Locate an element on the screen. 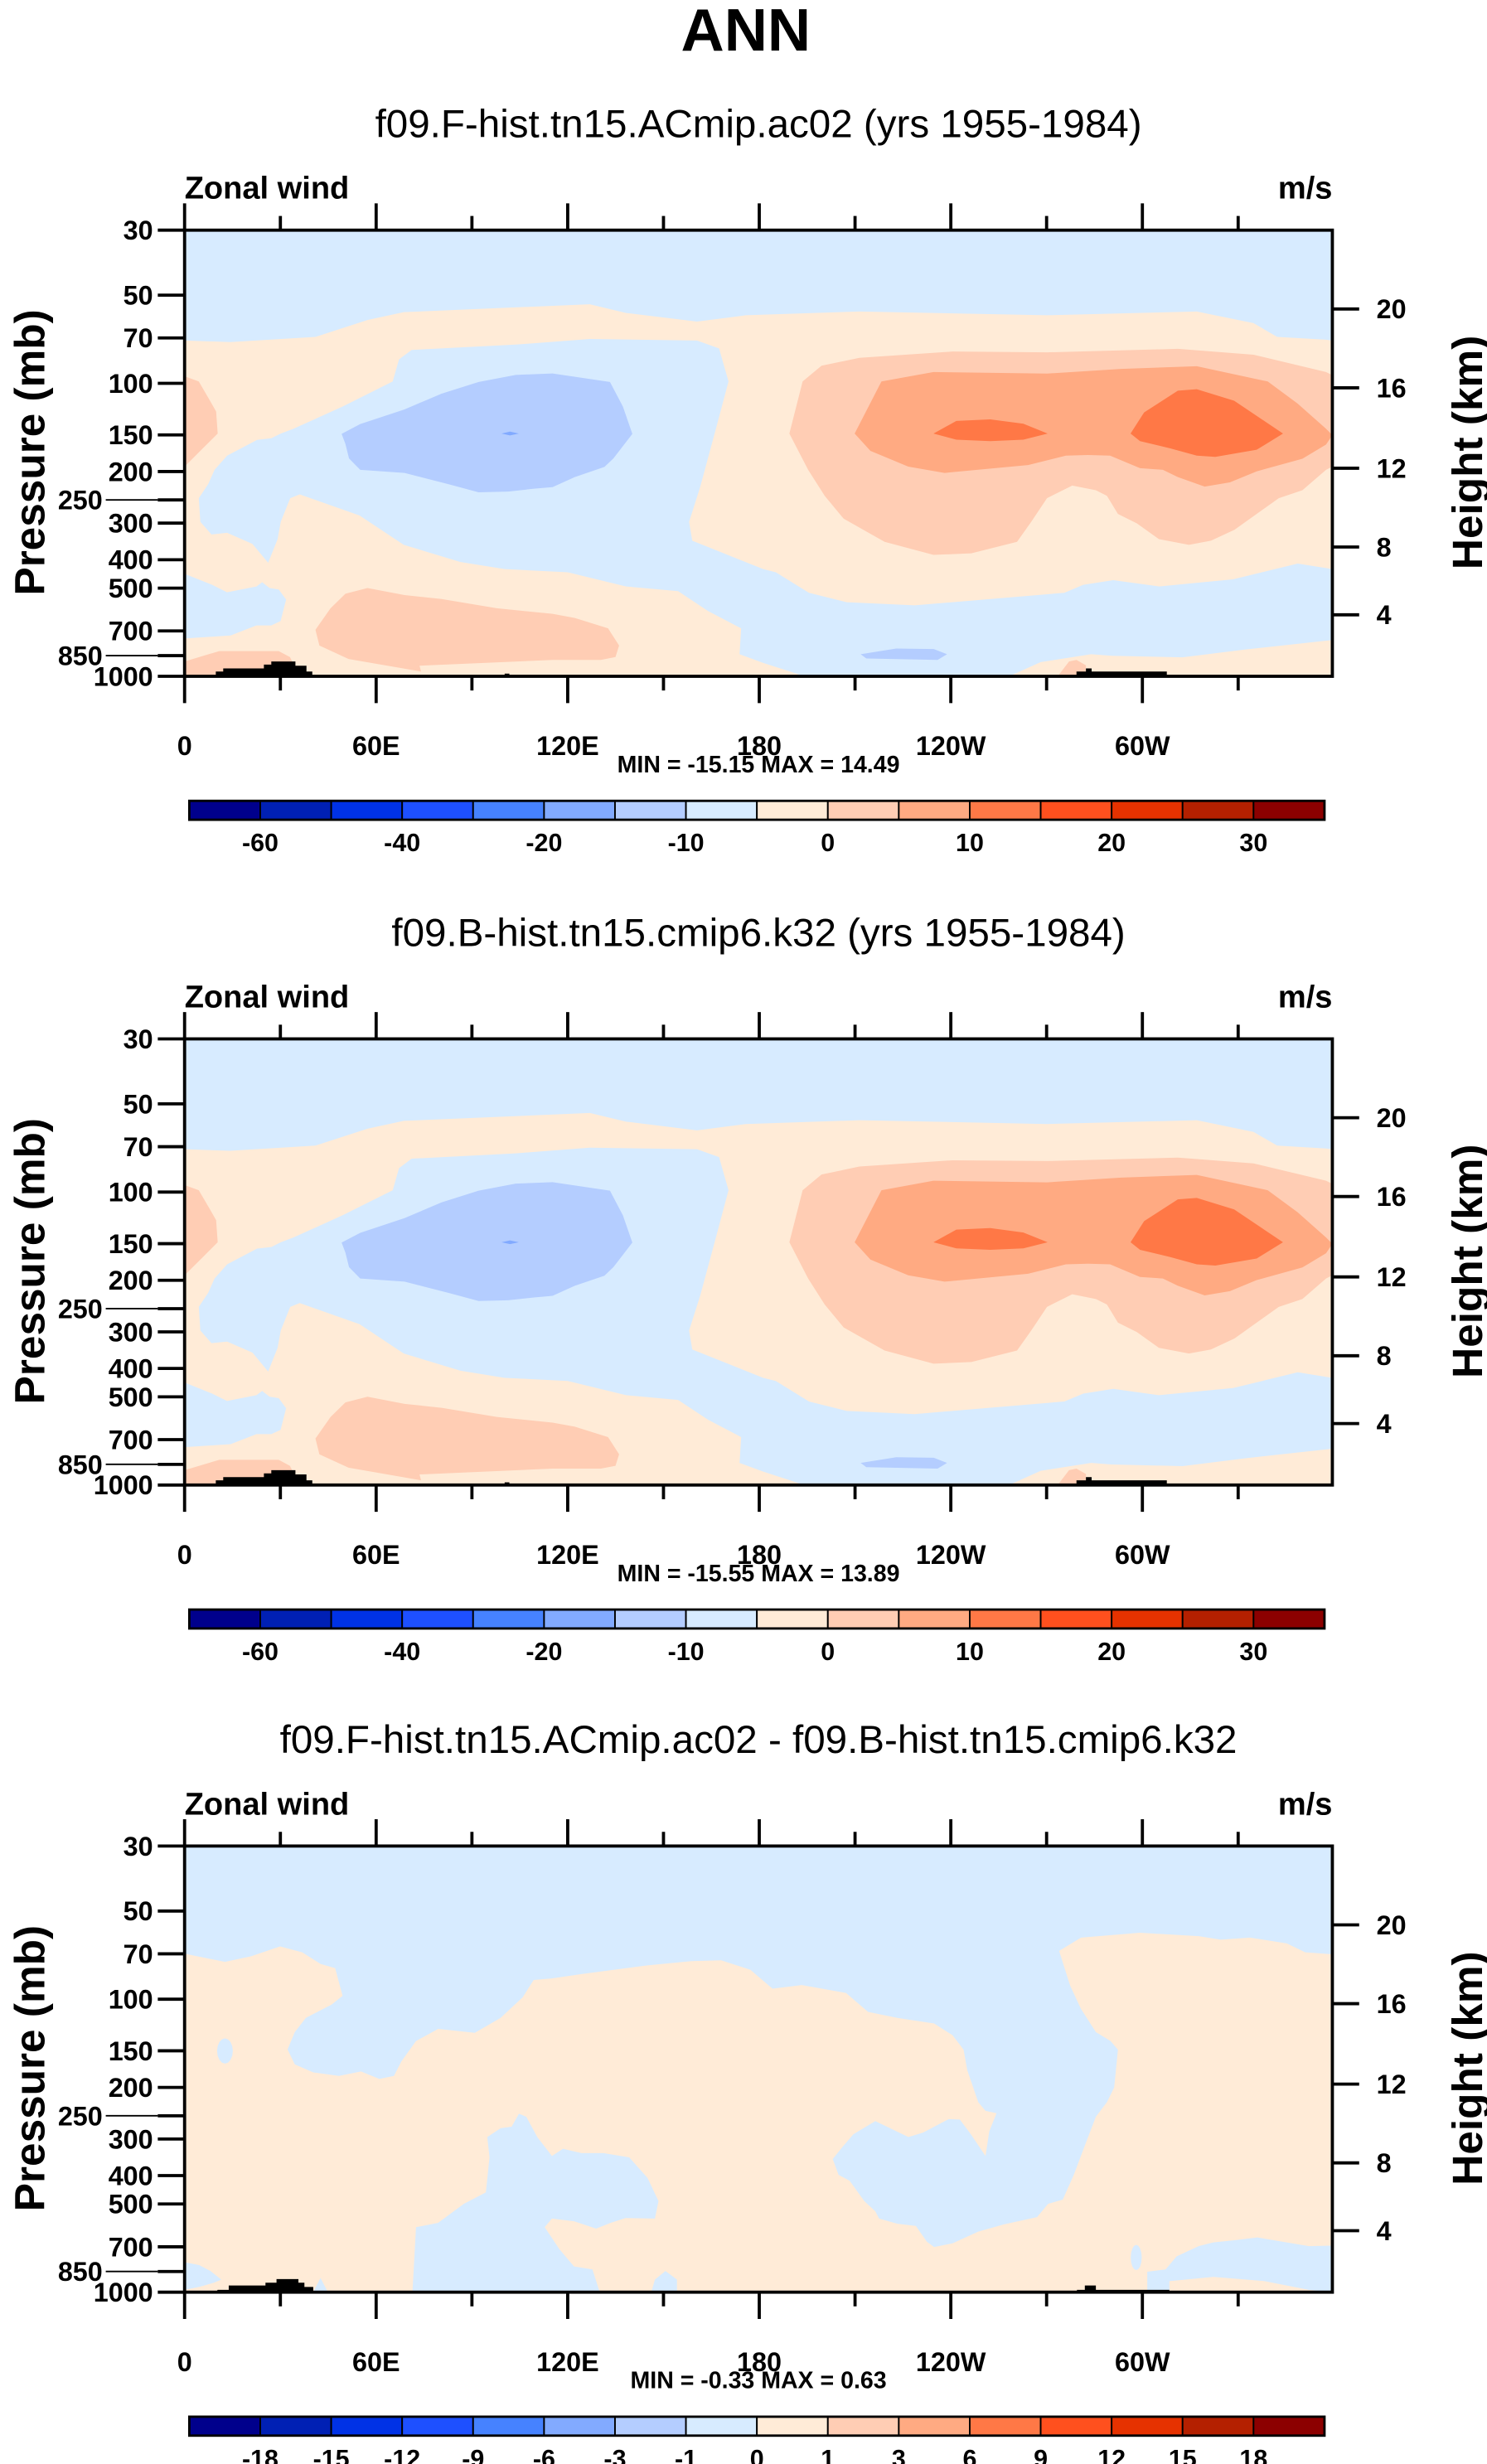 The width and height of the screenshot is (1487, 2464). colorbar-label: -6 is located at coordinates (544, 2454).